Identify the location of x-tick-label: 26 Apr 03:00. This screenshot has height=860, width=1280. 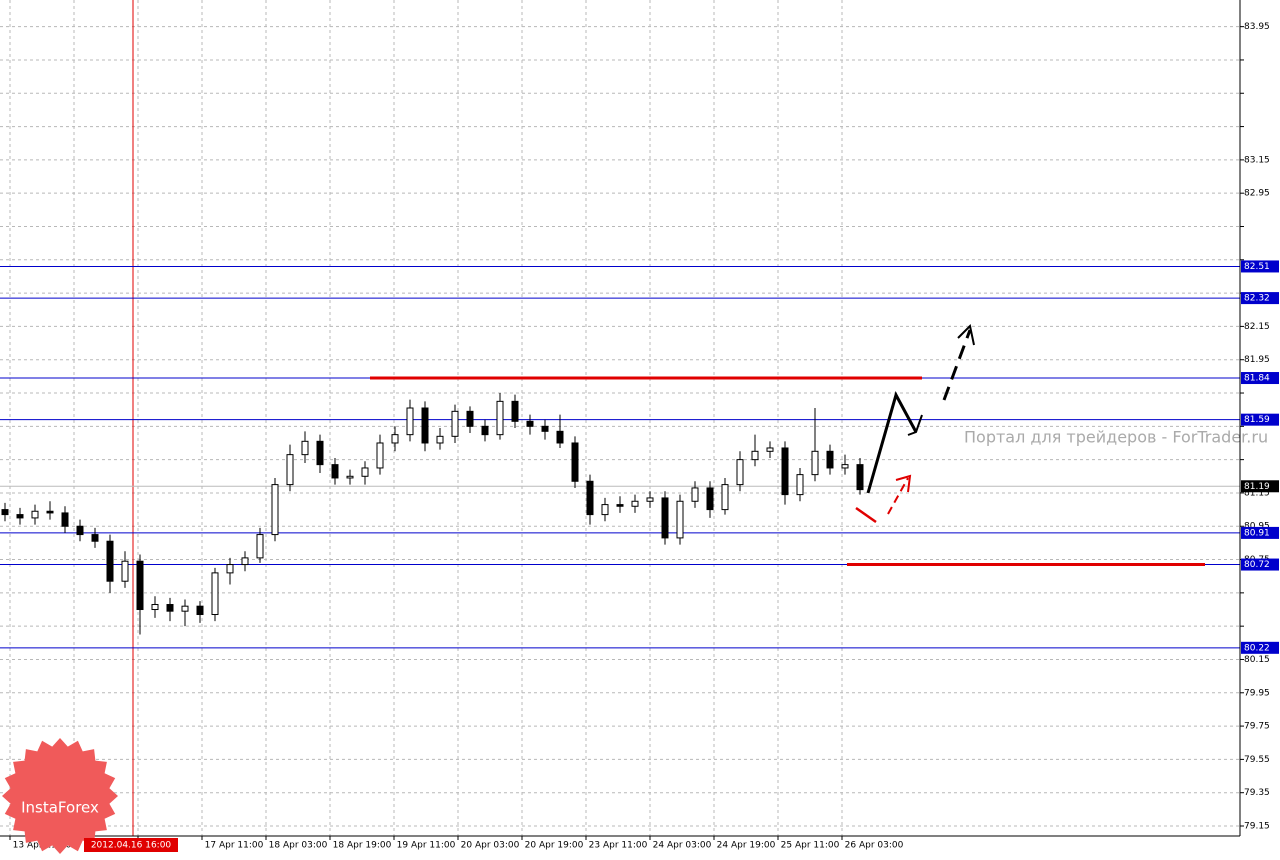
(874, 846).